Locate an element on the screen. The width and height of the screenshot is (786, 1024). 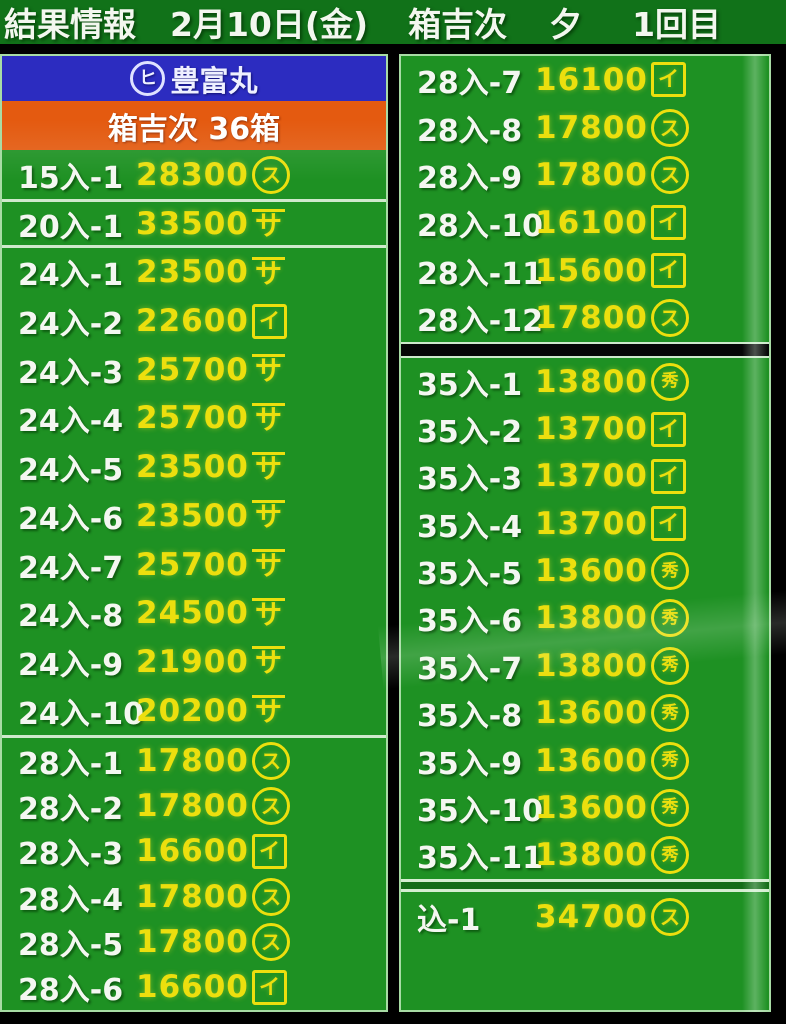
result-row: 24入-7 25700 サ is located at coordinates (194, 564).